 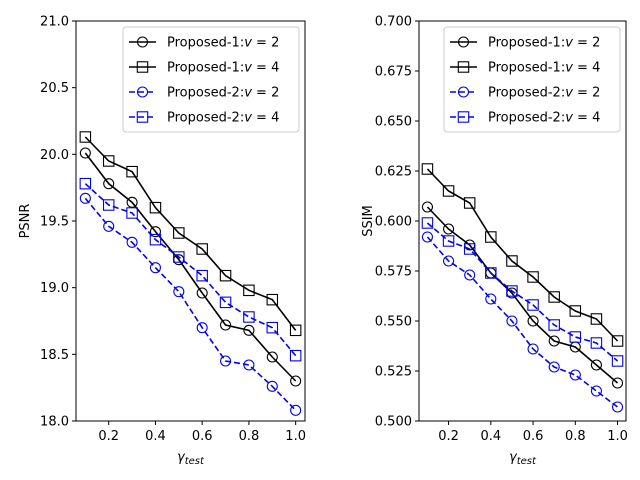 I want to click on y-tick-label: 19.5, so click(x=54, y=222).